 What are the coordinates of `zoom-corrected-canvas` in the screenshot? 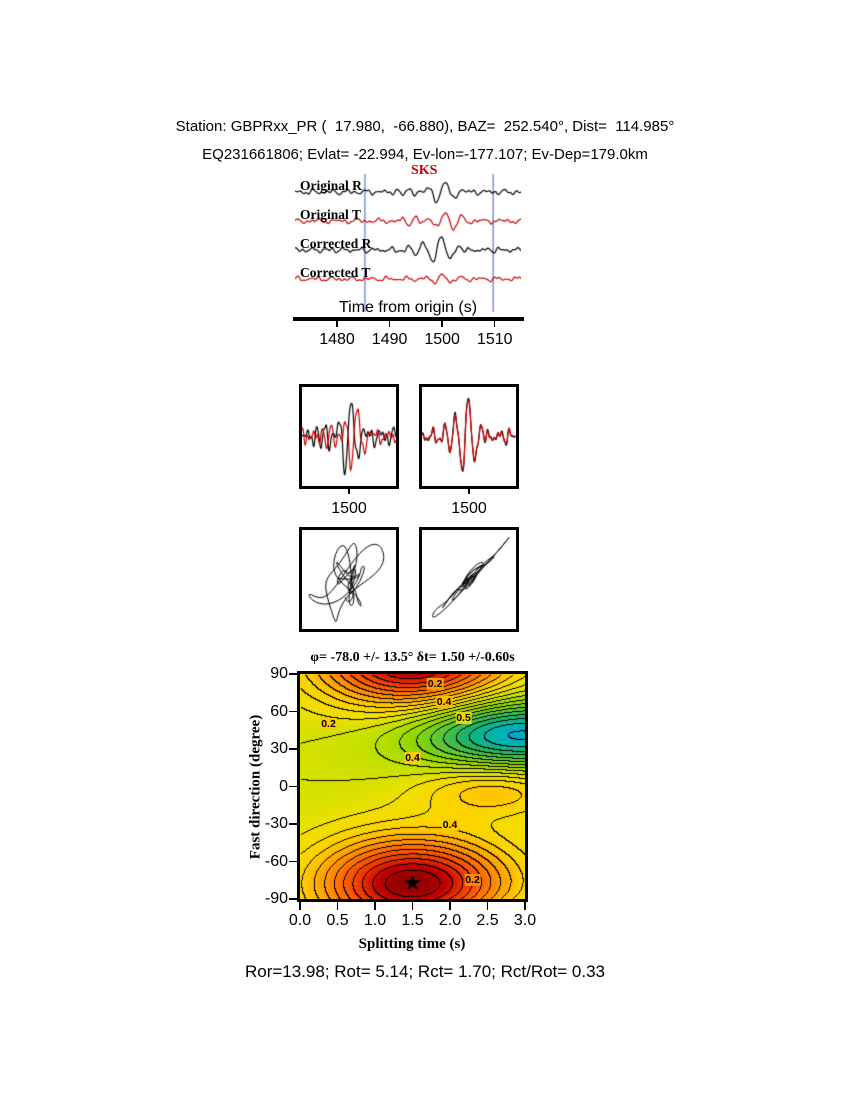 It's located at (469, 436).